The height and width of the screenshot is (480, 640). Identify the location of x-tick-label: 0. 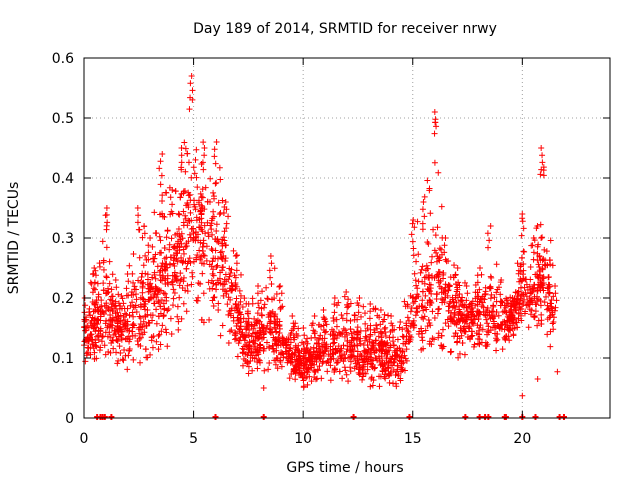
(84, 439).